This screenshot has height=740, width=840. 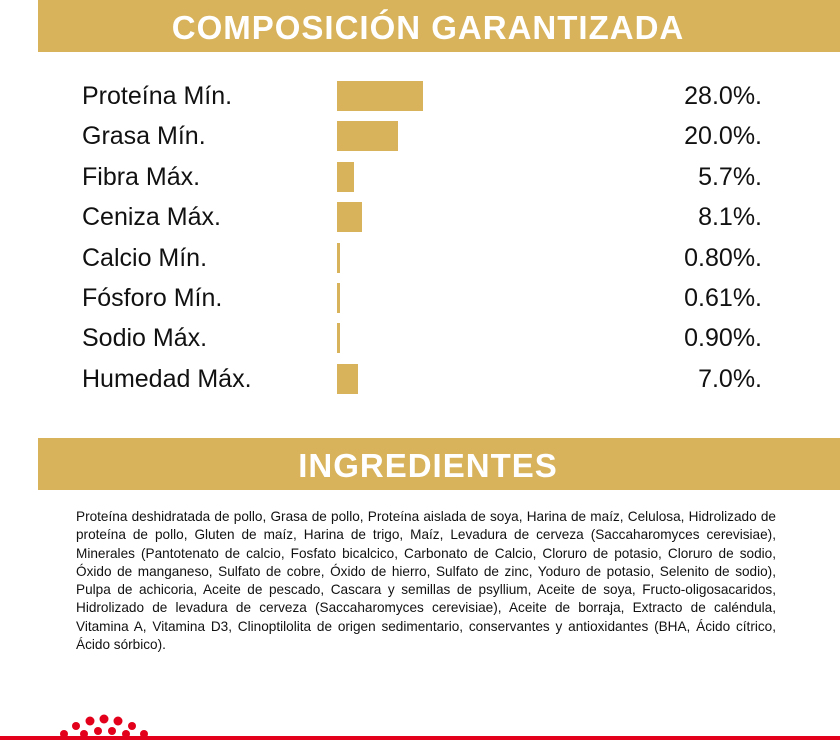 I want to click on row-value: 0.61%., so click(x=723, y=298).